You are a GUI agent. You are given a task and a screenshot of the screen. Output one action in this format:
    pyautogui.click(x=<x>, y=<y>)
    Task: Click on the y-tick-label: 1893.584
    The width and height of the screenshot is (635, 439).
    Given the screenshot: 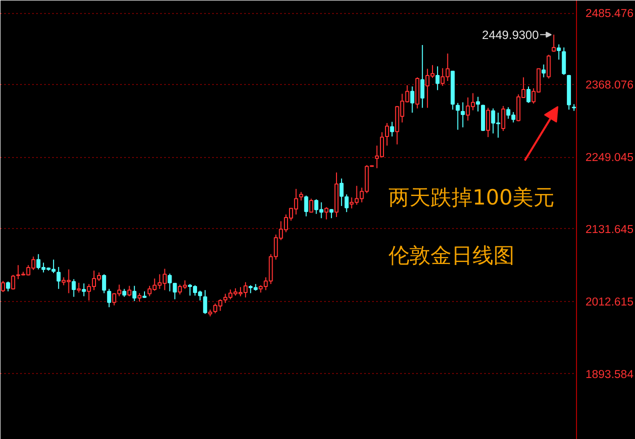 What is the action you would take?
    pyautogui.click(x=610, y=374)
    